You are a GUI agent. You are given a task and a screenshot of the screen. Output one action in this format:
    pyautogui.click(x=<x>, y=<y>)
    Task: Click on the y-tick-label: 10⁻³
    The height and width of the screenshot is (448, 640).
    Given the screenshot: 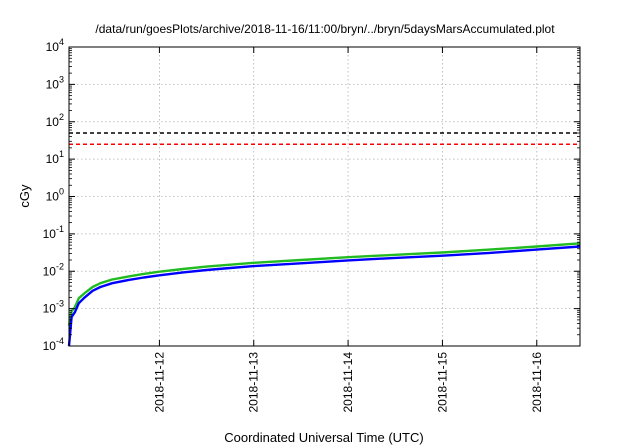 What is the action you would take?
    pyautogui.click(x=53, y=307)
    